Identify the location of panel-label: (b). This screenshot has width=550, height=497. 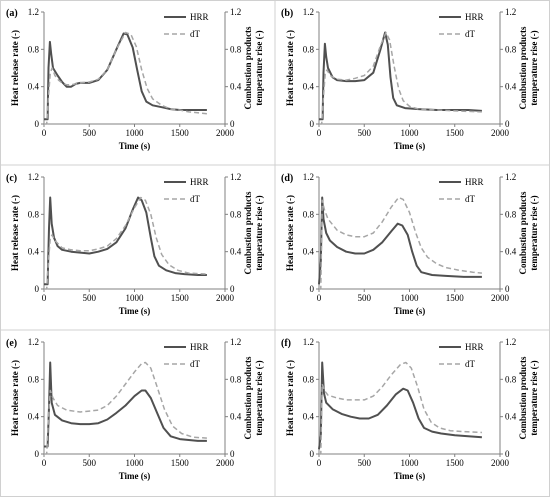
(287, 13).